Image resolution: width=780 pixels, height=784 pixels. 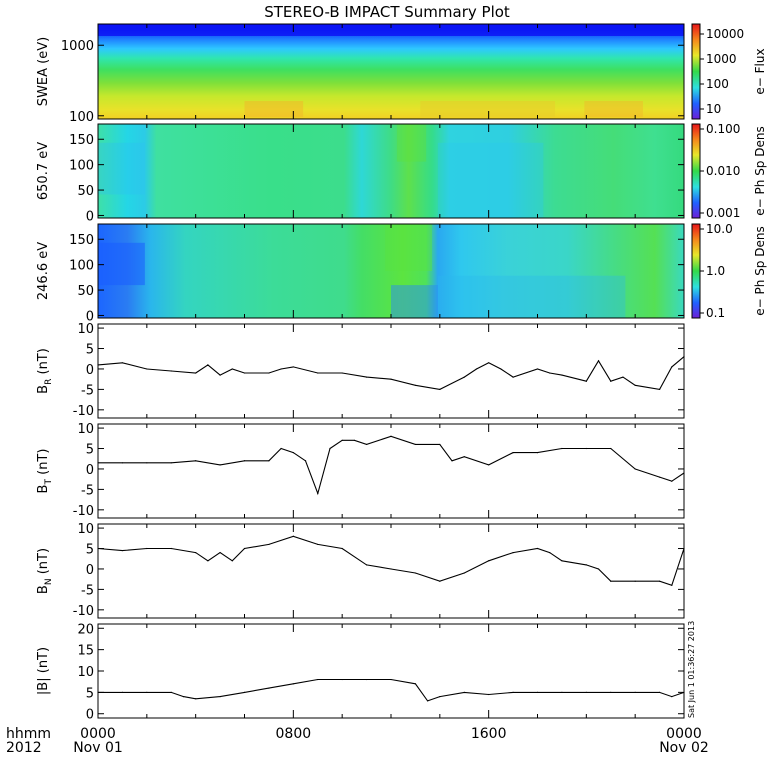 I want to click on x-tick-label: 0000, so click(x=98, y=734).